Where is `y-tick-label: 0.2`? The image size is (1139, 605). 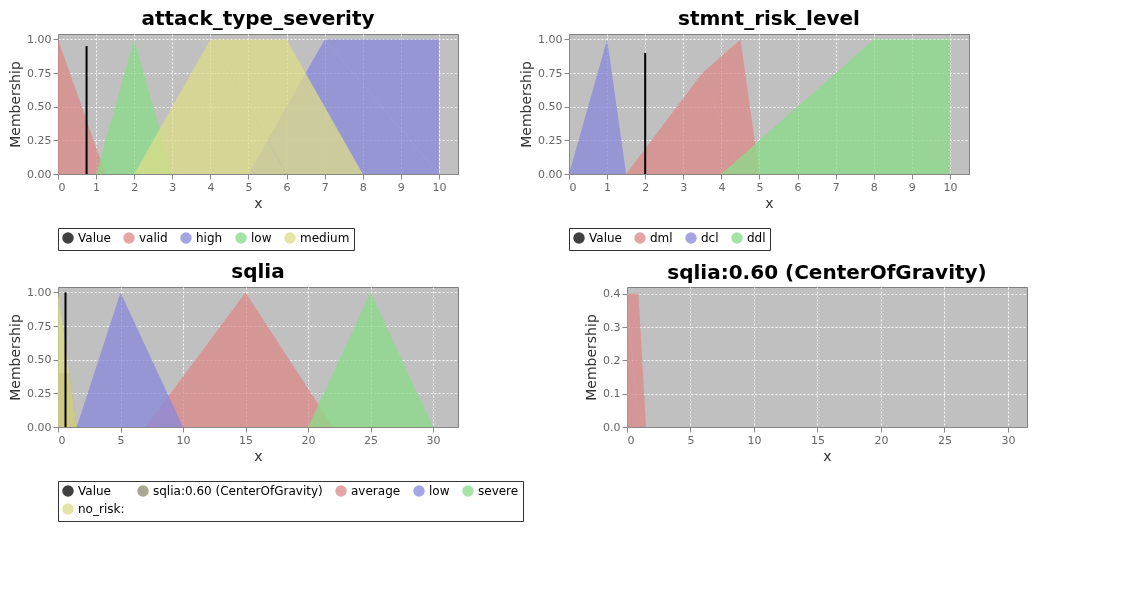
y-tick-label: 0.2 is located at coordinates (612, 360).